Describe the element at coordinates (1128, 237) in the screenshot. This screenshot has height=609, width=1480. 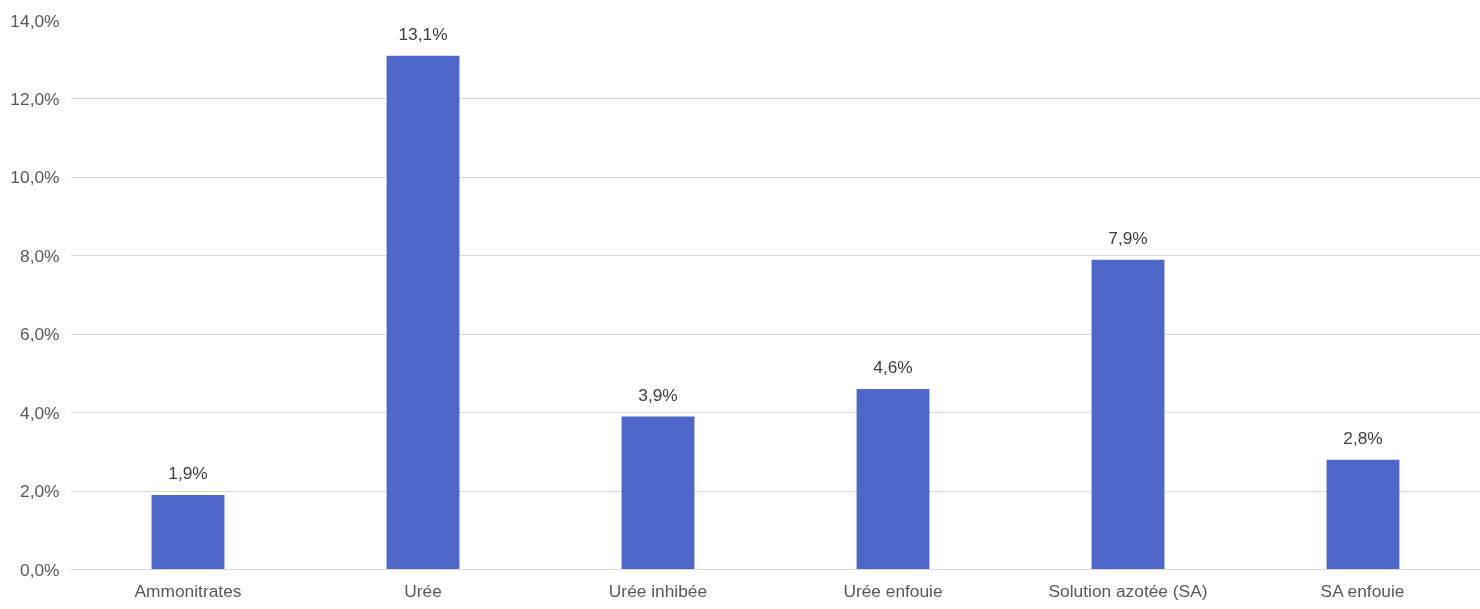
I see `data-label: 7,9%` at that location.